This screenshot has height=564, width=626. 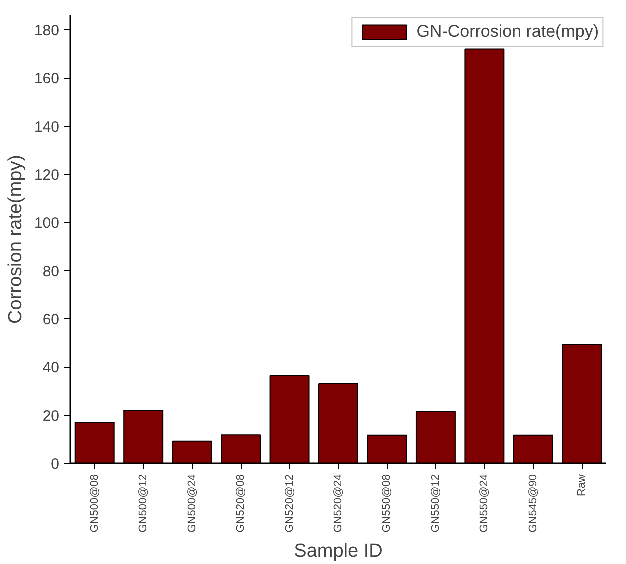 I want to click on y-tick-label: 100, so click(x=47, y=223).